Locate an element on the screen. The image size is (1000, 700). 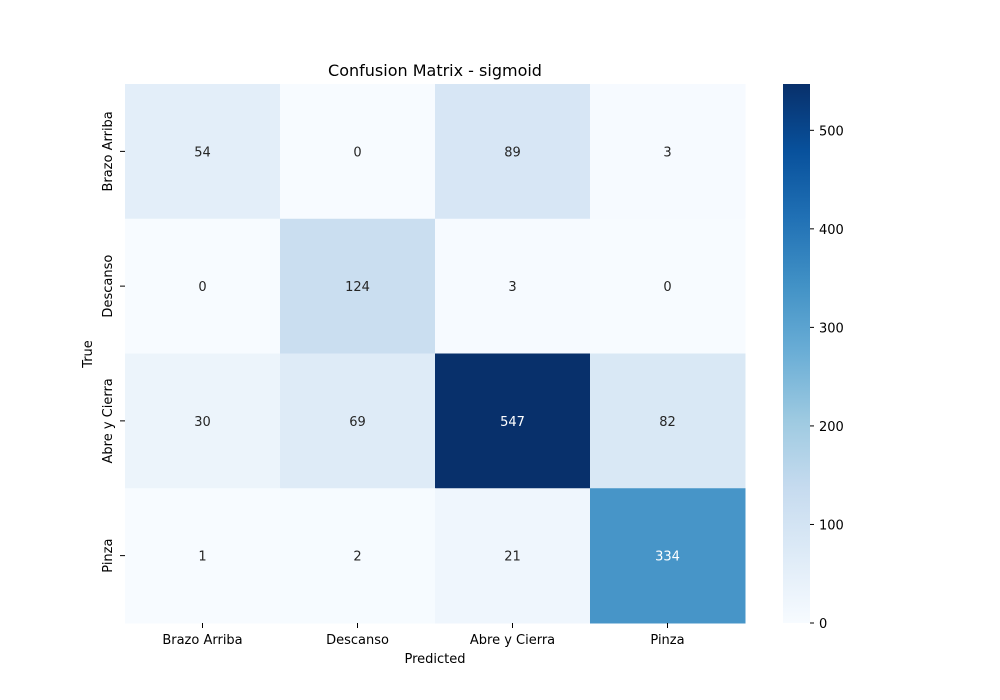
colorbar-tick-label: 0 is located at coordinates (823, 624).